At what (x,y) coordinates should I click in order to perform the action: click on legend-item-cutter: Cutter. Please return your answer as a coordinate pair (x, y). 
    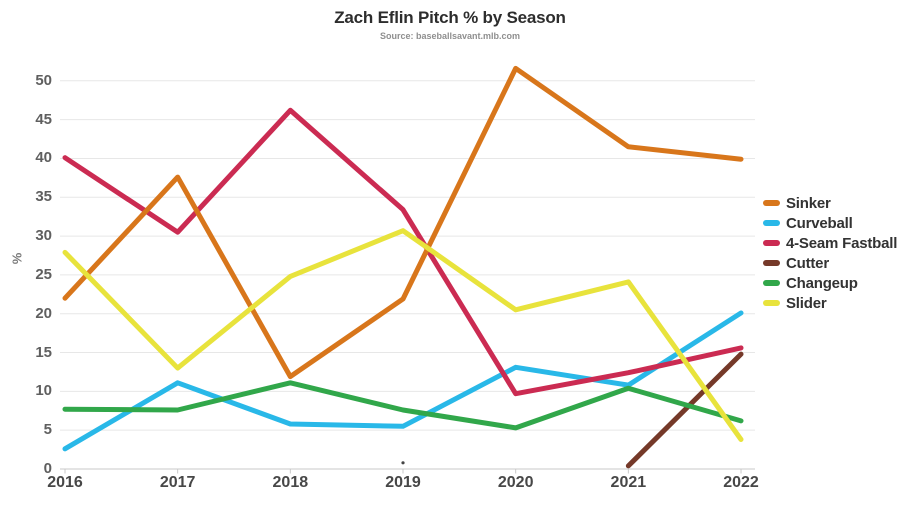
    Looking at the image, I should click on (830, 263).